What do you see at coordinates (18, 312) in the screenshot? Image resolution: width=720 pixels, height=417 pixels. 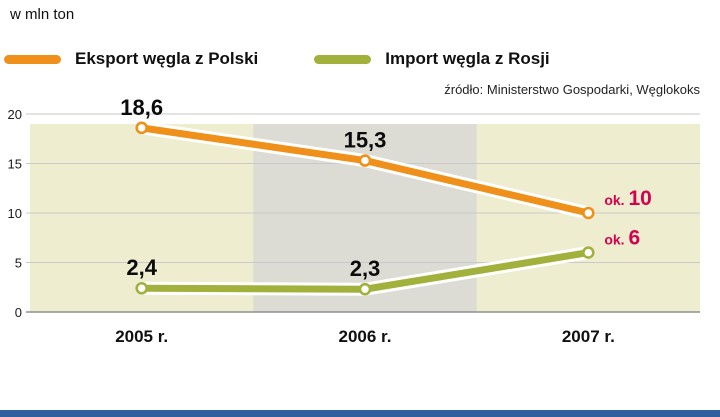 I see `y-tick-label: 0` at bounding box center [18, 312].